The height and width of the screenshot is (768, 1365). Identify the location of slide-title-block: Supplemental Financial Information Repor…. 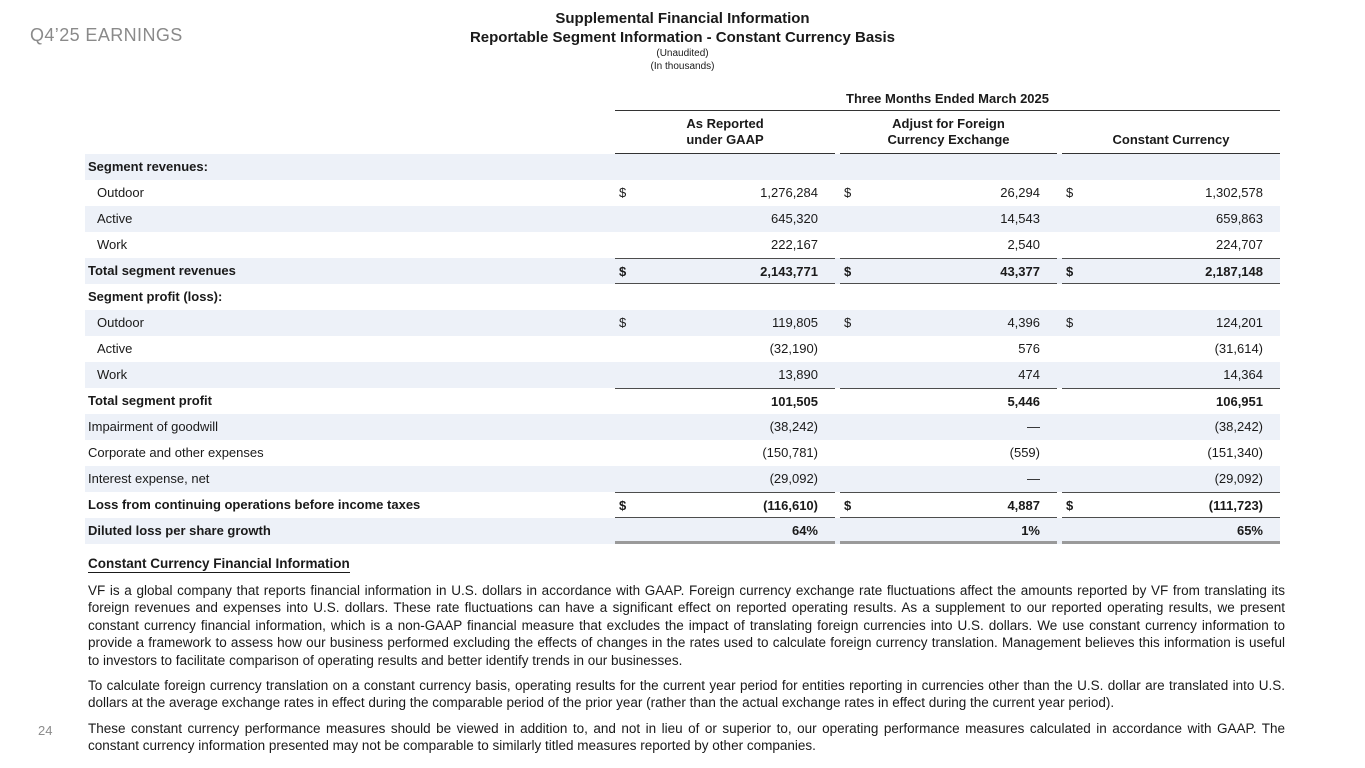
(682, 41).